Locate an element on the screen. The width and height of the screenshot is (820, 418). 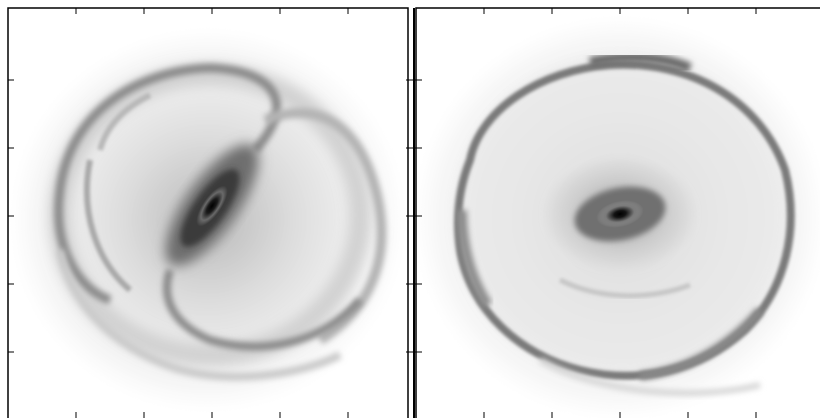
right-galaxy-core is located at coordinates (620, 214).